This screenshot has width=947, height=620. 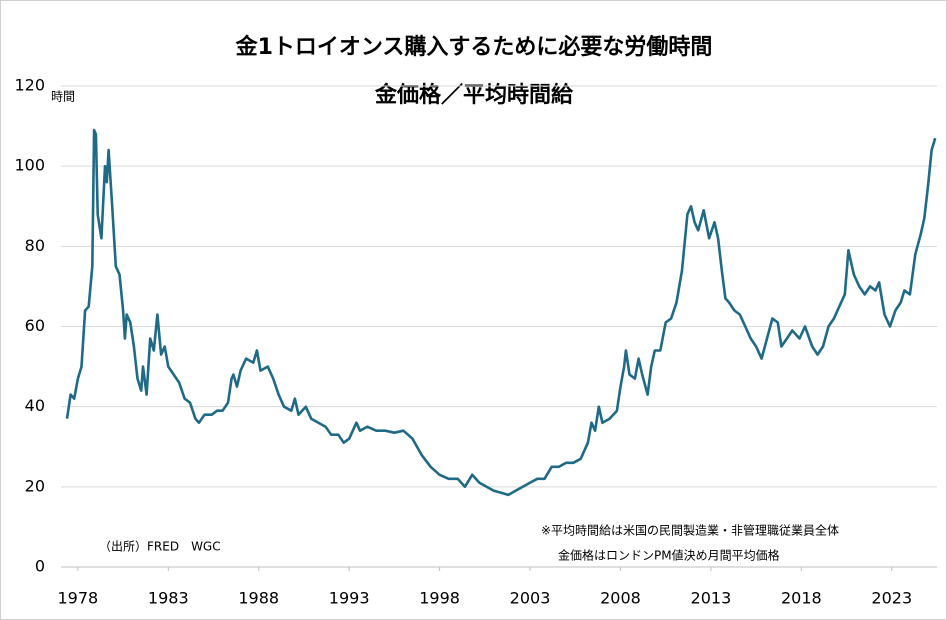 I want to click on chart-title: 金1トロイオンス購入するために必要な労働時間, so click(x=474, y=47).